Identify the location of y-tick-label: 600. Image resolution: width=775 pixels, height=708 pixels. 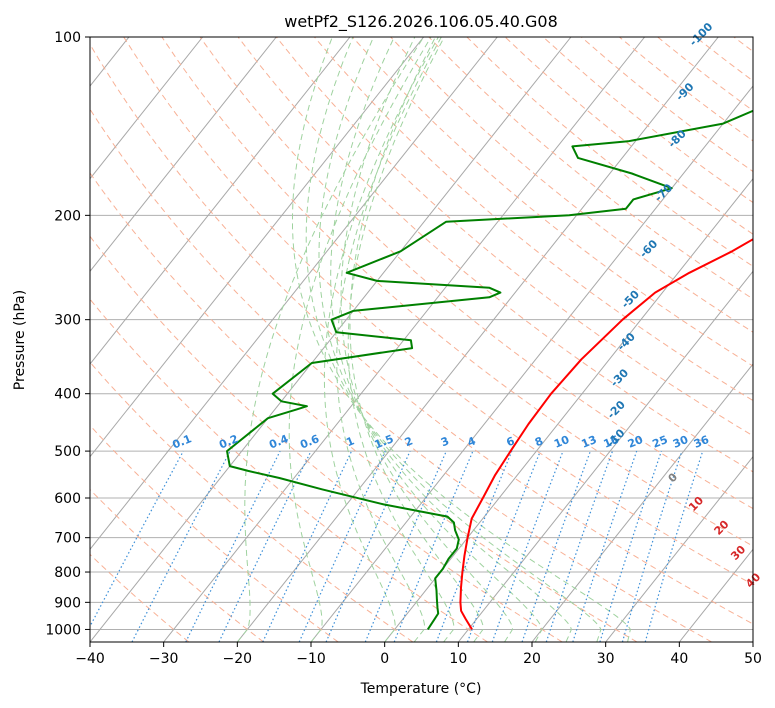
(67, 499).